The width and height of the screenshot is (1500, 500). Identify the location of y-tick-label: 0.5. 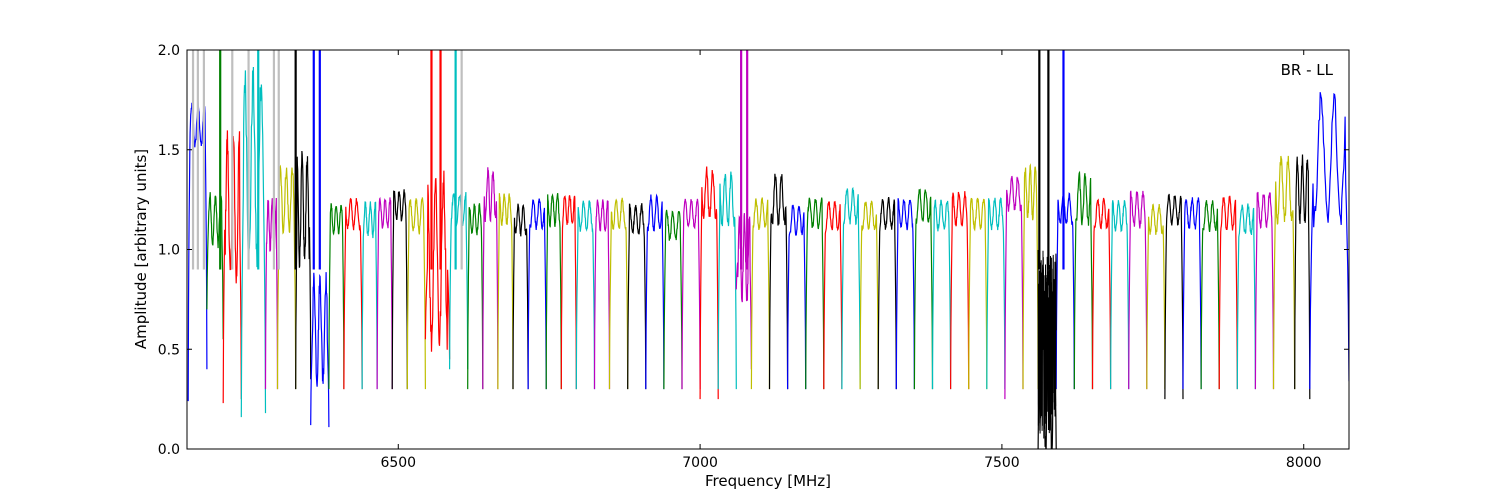
(169, 350).